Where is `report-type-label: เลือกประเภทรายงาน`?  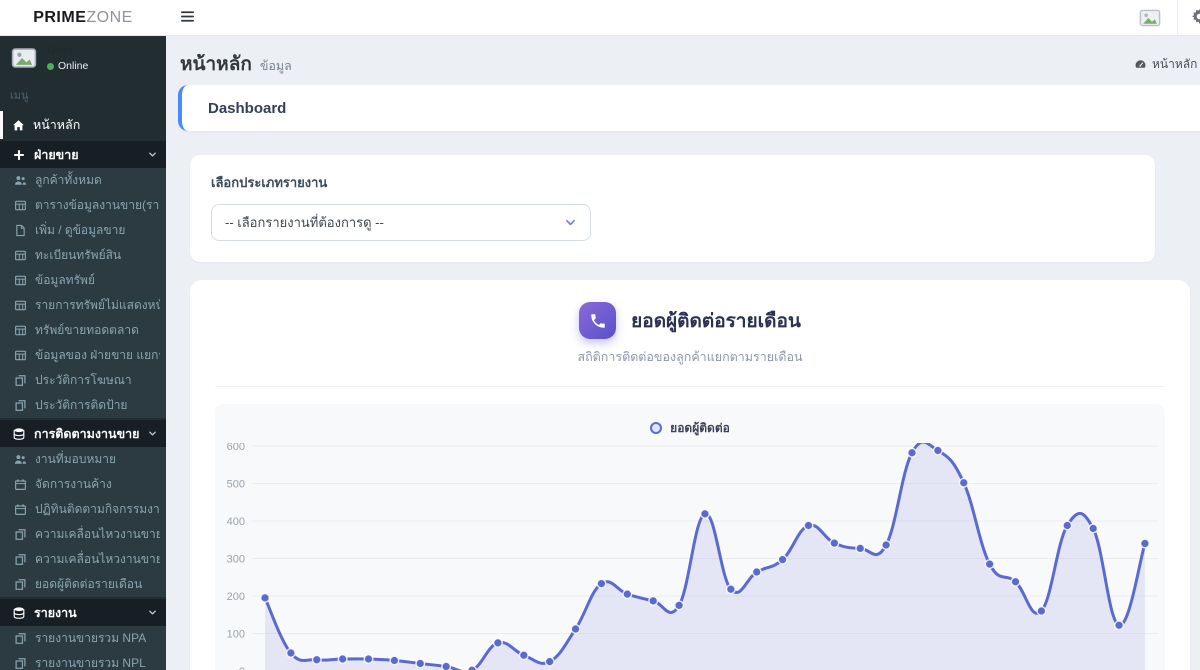
report-type-label: เลือกประเภทรายงาน is located at coordinates (269, 182).